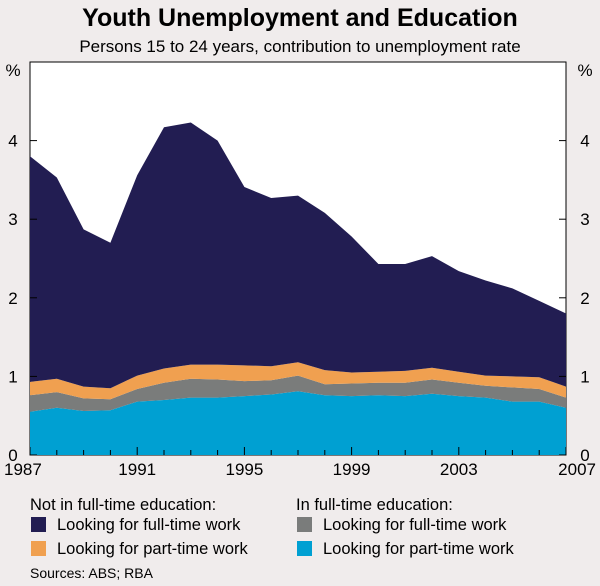  What do you see at coordinates (298, 393) in the screenshot?
I see `area-in-education-full-time` at bounding box center [298, 393].